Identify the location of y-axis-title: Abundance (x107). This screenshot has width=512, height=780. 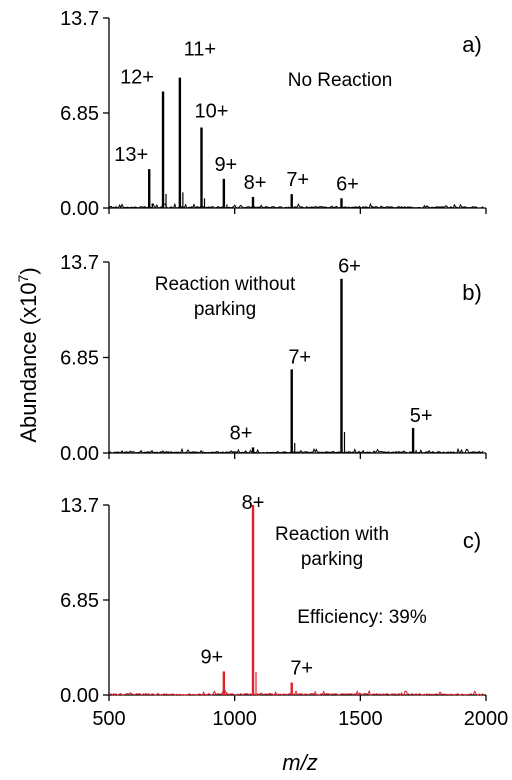
(28, 354).